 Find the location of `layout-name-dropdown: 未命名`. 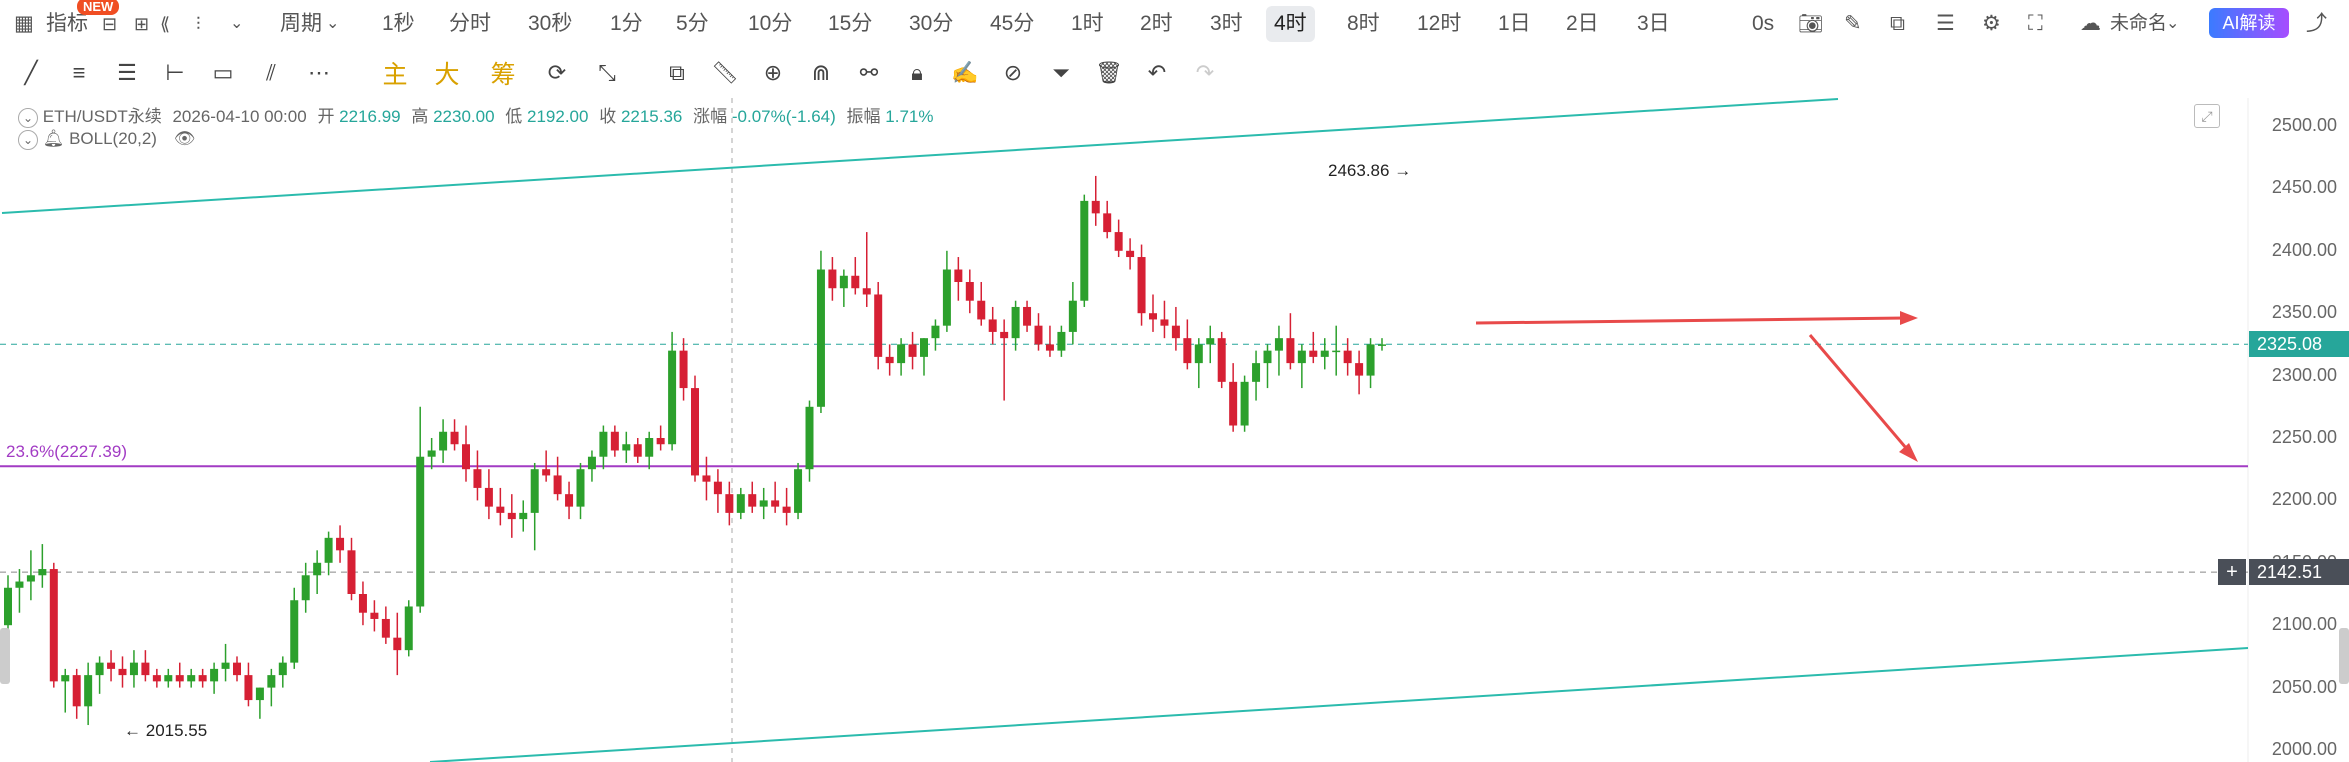

layout-name-dropdown: 未命名 is located at coordinates (2139, 23).